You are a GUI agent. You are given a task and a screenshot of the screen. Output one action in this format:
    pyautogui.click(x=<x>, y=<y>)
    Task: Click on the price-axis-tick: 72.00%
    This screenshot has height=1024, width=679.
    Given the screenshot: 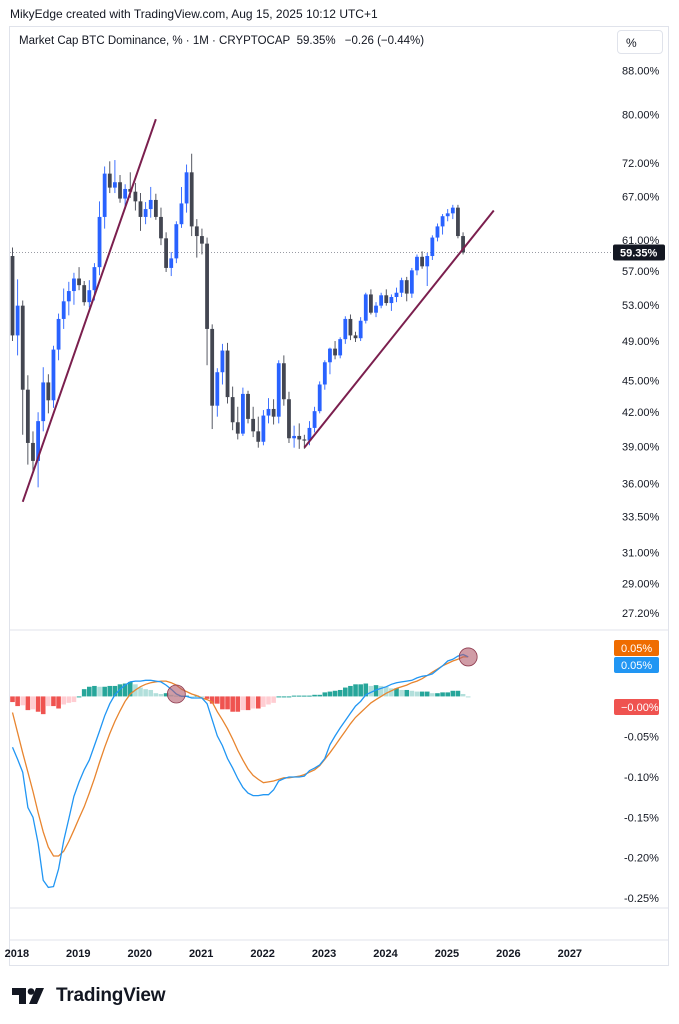 What is the action you would take?
    pyautogui.click(x=641, y=164)
    